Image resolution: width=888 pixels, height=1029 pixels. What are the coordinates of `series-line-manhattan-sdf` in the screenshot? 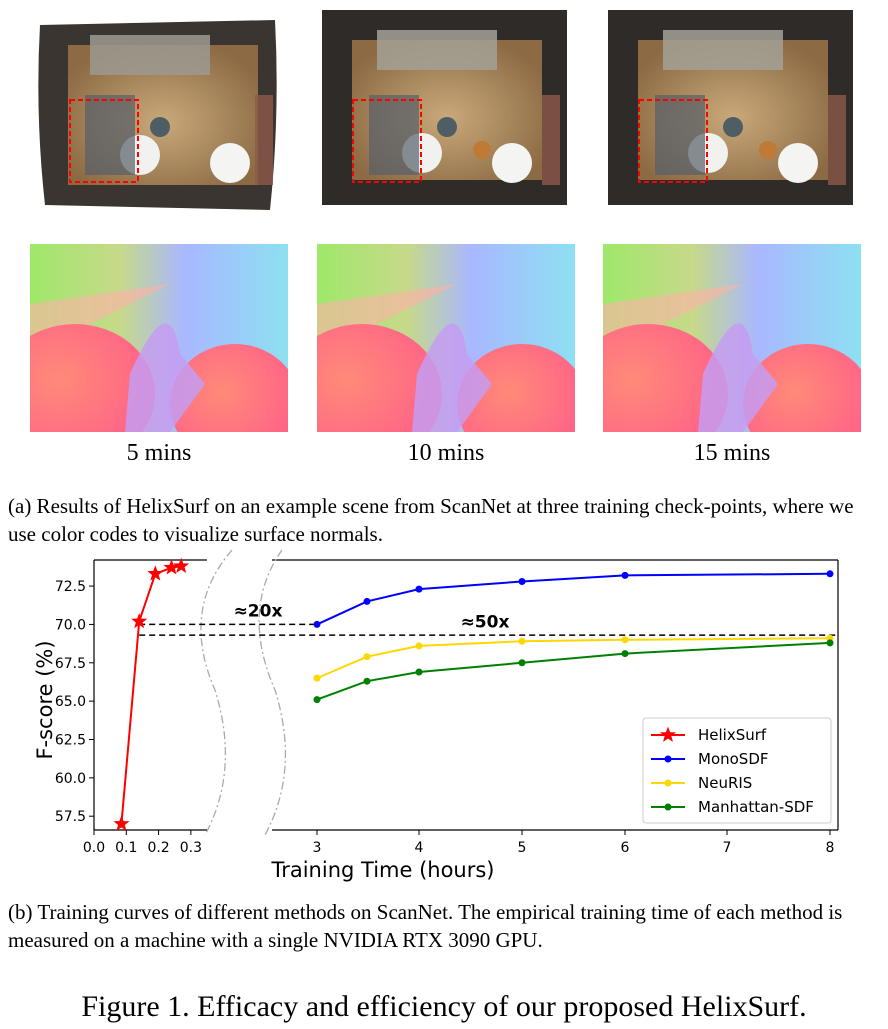 It's located at (573, 671).